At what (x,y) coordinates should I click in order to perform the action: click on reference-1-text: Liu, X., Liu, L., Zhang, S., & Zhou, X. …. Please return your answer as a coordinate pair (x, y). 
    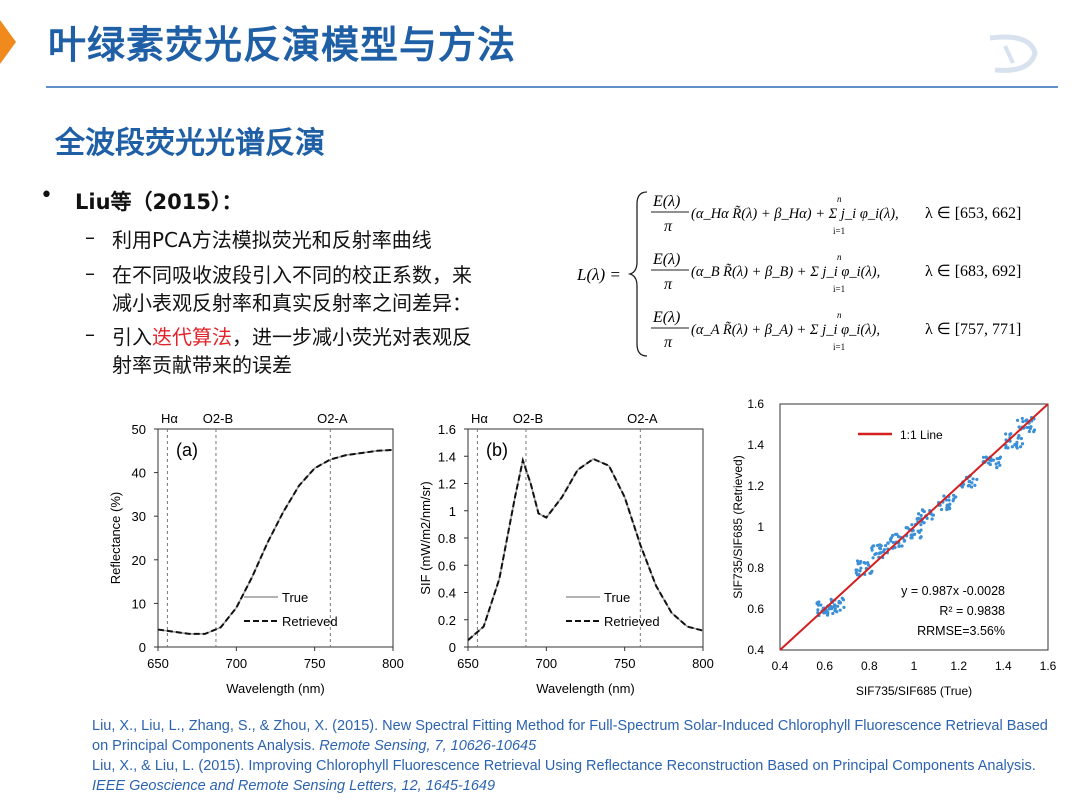
    Looking at the image, I should click on (570, 736).